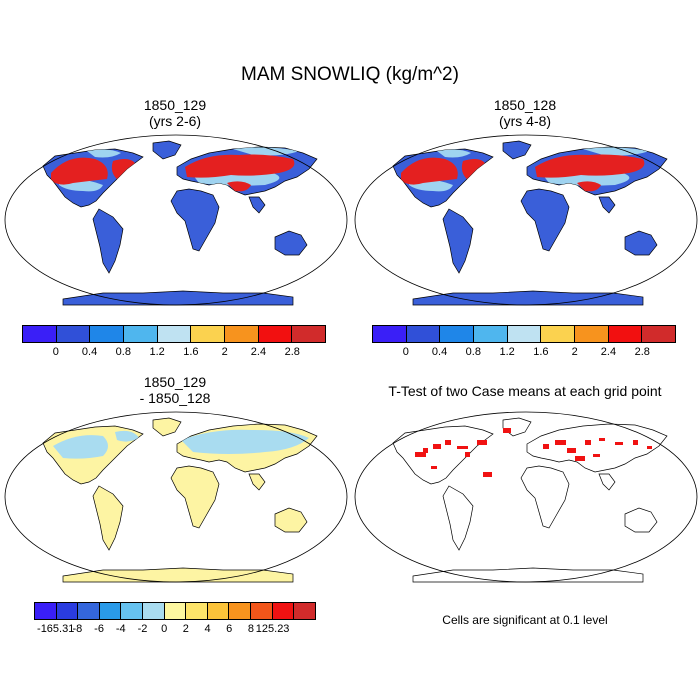  Describe the element at coordinates (525, 620) in the screenshot. I see `significance-note: Cells are significant at 0.1 level` at that location.